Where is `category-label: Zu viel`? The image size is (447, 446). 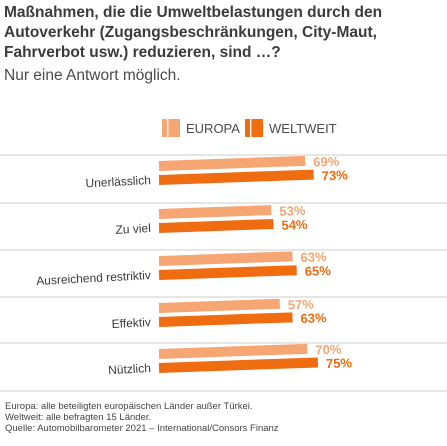
category-label: Zu viel is located at coordinates (133, 229).